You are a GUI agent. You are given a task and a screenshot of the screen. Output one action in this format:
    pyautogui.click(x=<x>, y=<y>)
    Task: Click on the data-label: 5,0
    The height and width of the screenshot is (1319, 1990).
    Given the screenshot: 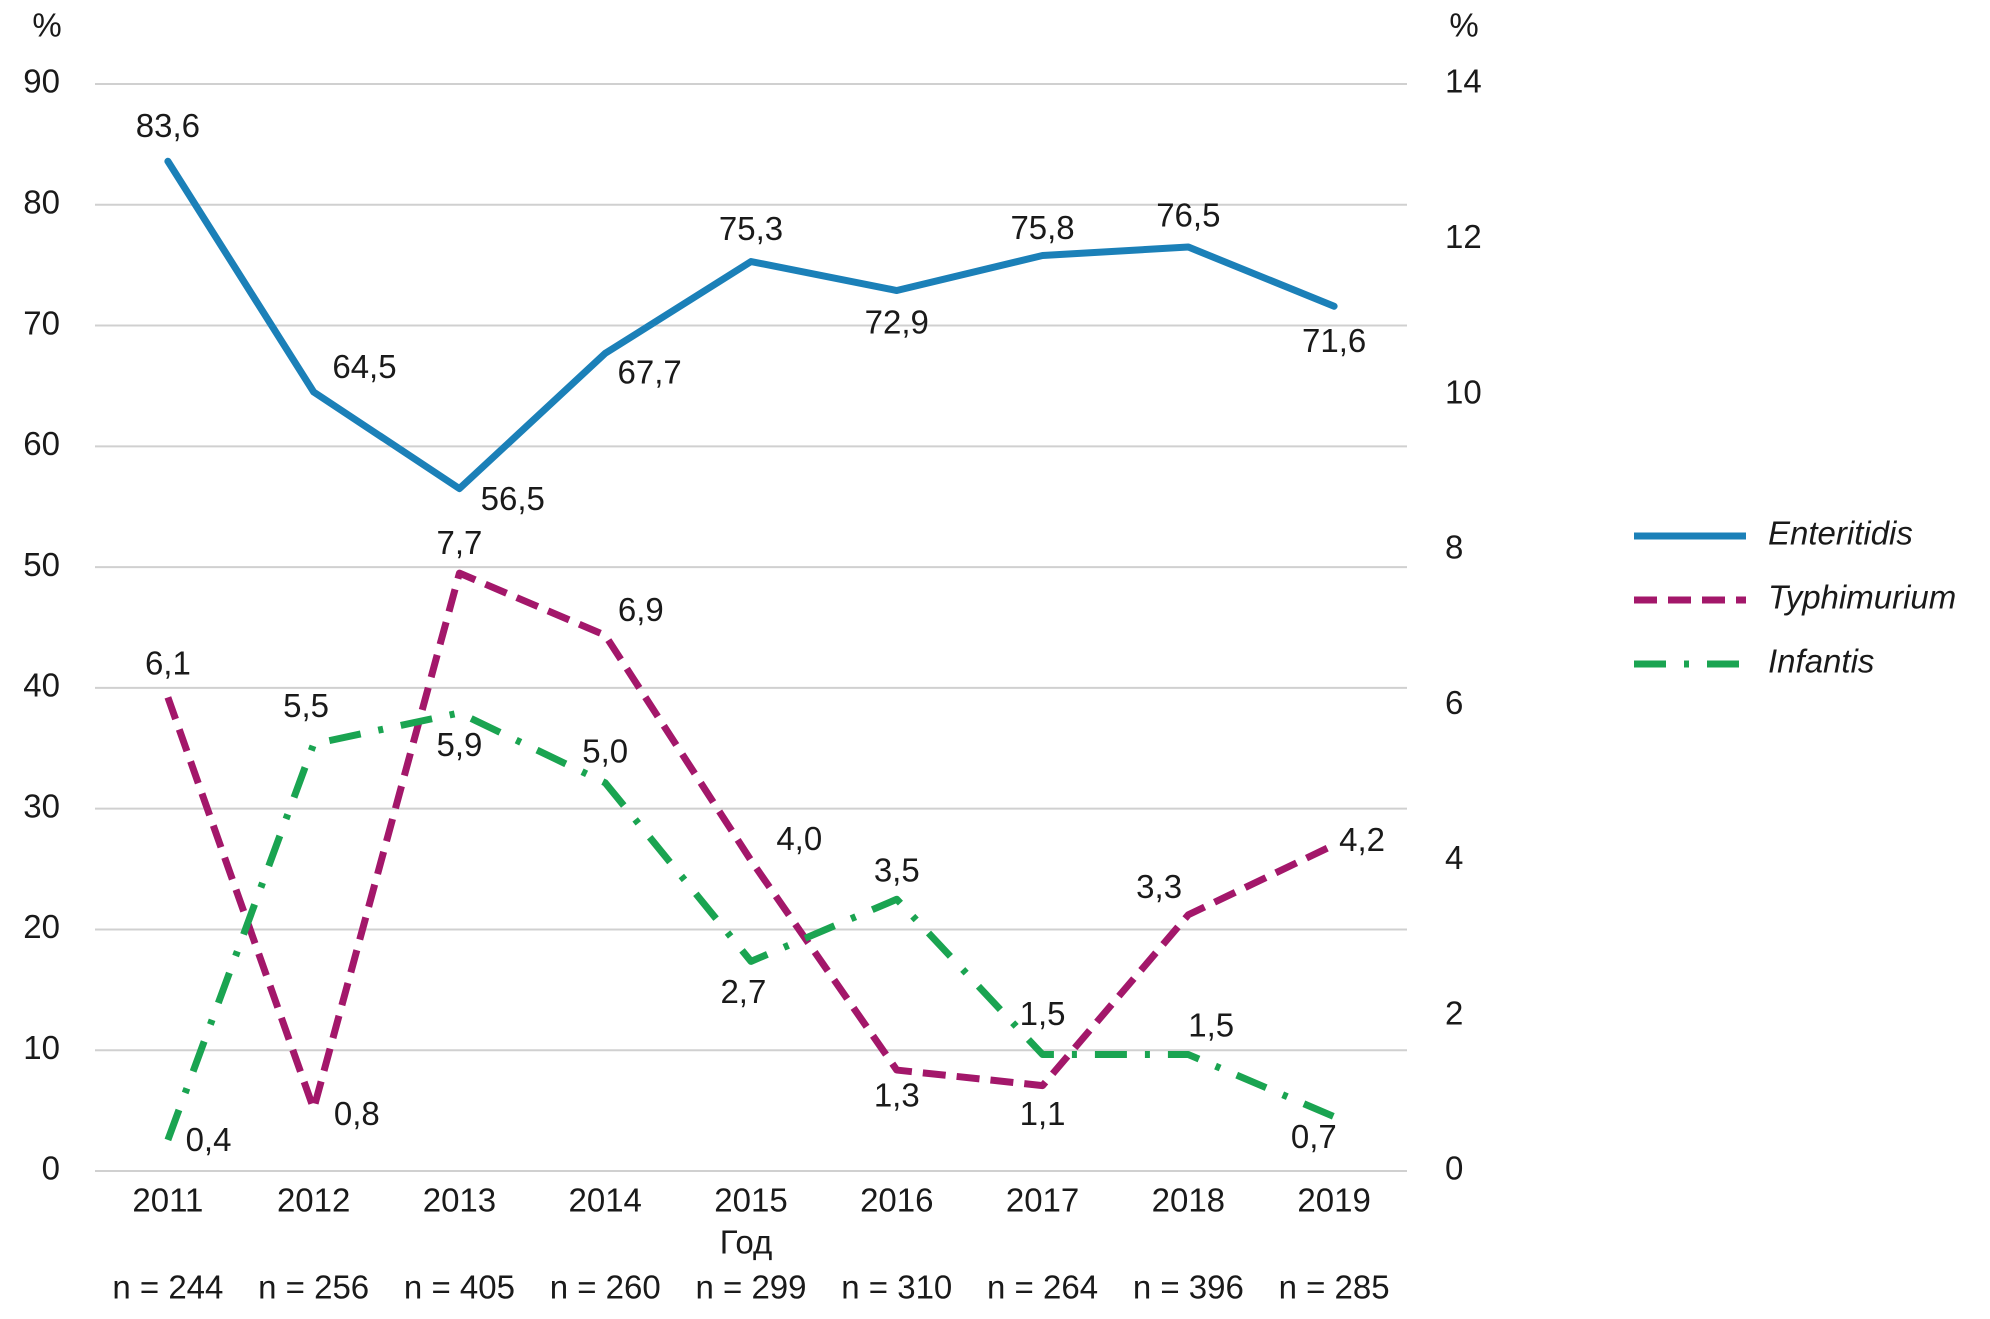 What is the action you would take?
    pyautogui.click(x=605, y=750)
    